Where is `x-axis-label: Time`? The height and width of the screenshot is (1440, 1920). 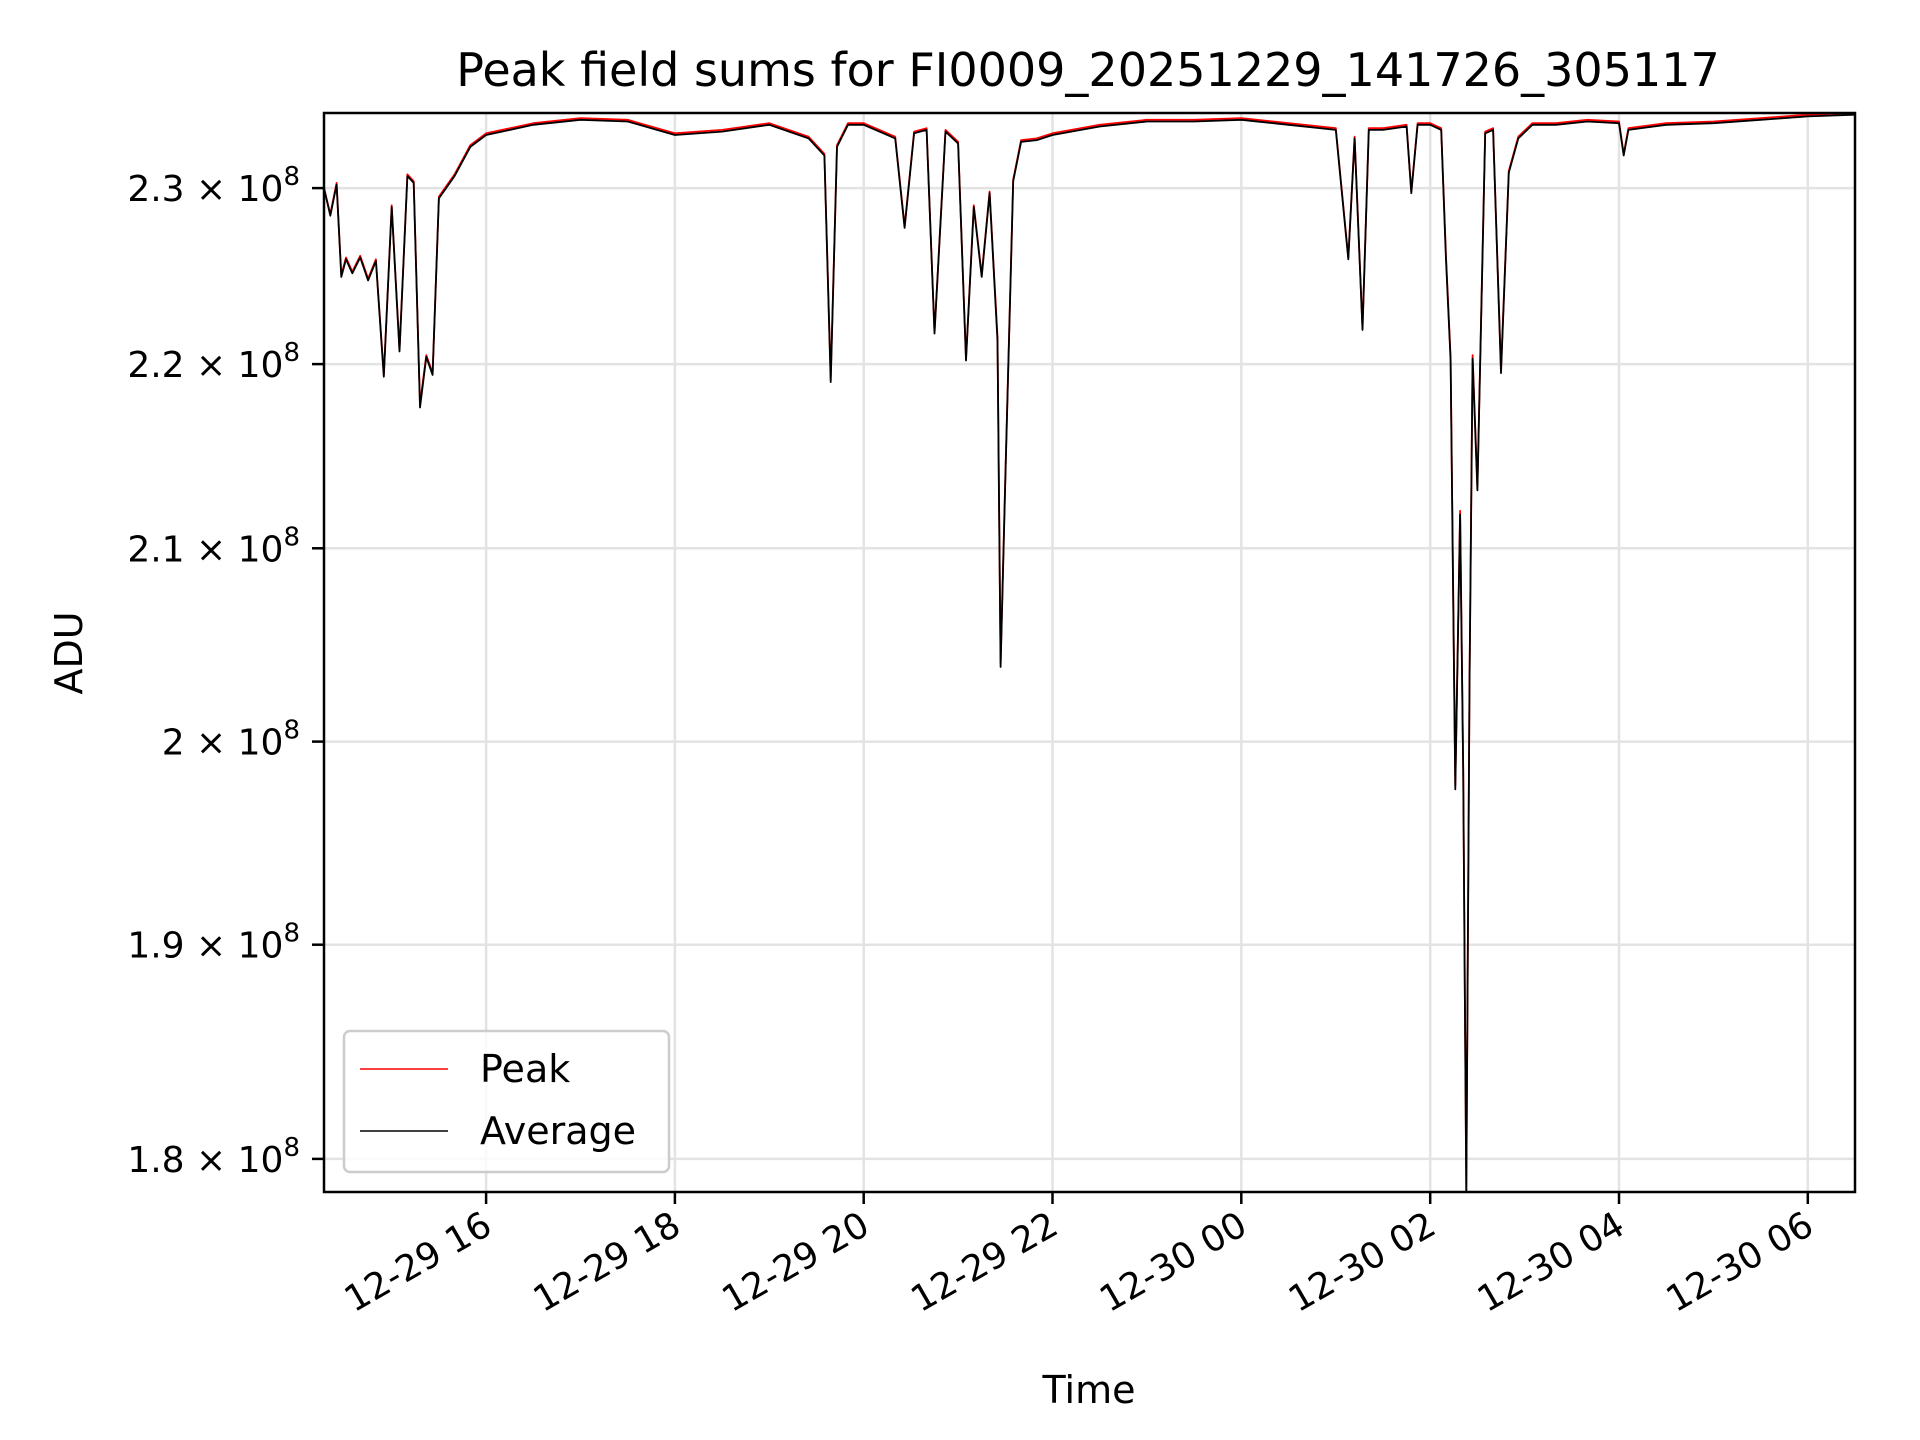
x-axis-label: Time is located at coordinates (1089, 1390).